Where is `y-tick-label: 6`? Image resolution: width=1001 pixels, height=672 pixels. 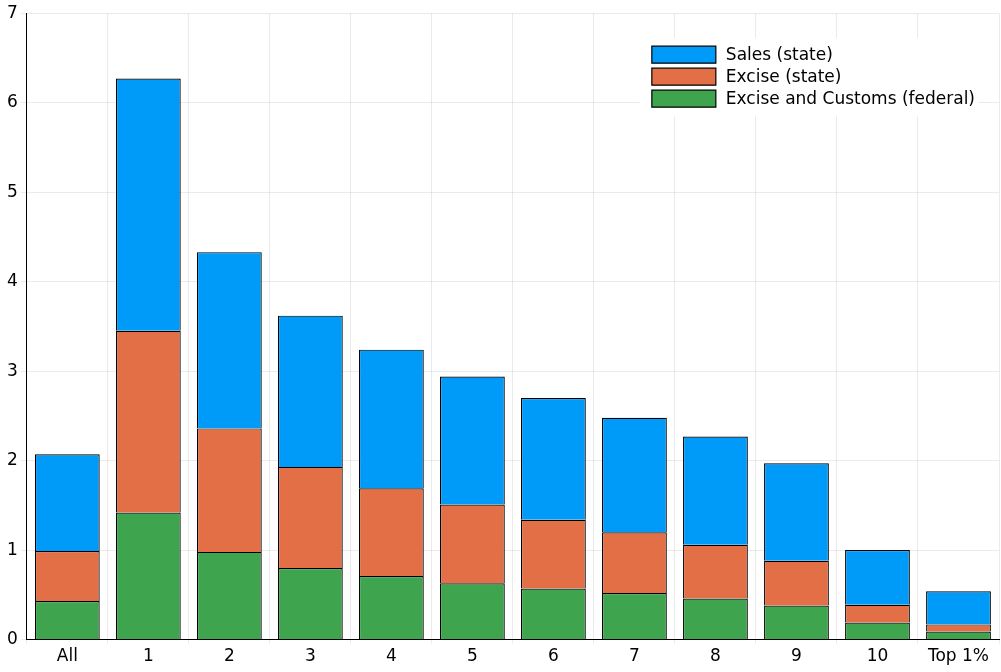
y-tick-label: 6 is located at coordinates (12, 101).